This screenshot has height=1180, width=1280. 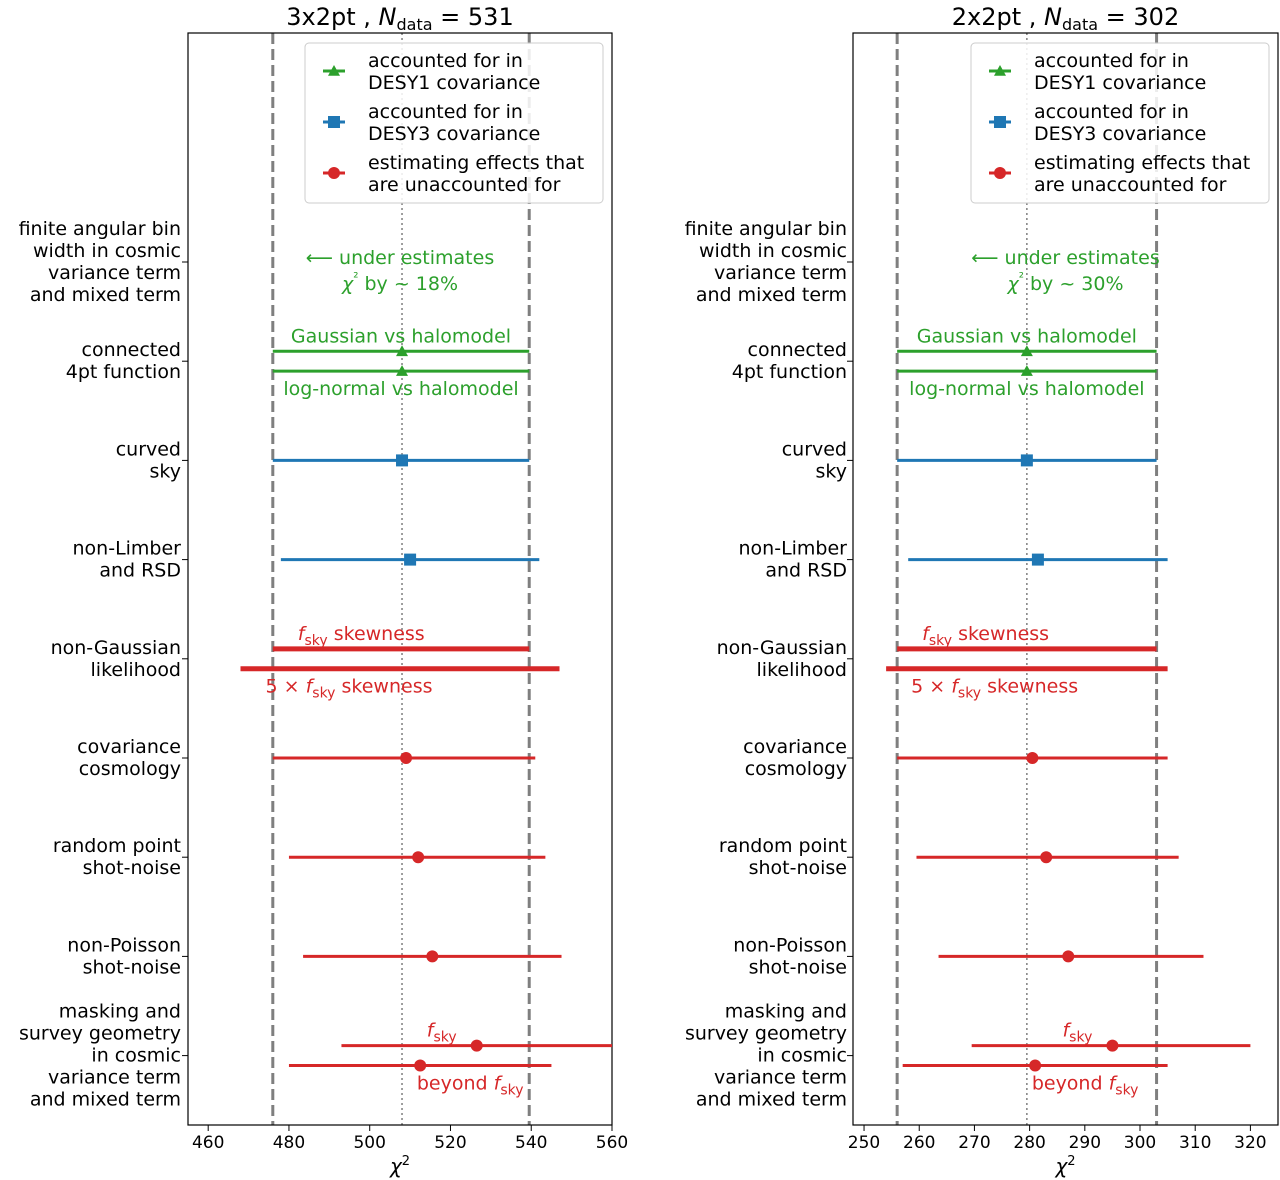 I want to click on y-tick-label-line: and mixed term, so click(x=771, y=1100).